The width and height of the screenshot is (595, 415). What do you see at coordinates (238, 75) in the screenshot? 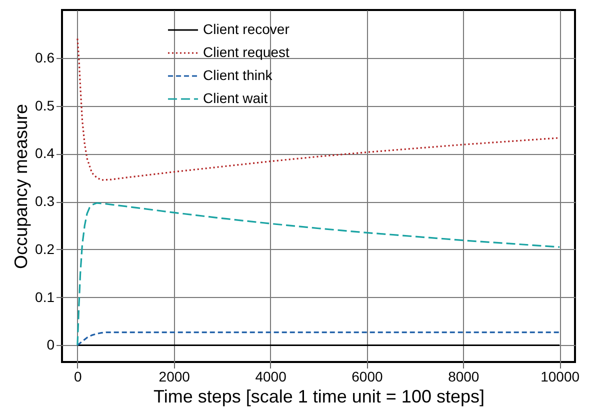
I see `legend-label: Client think` at bounding box center [238, 75].